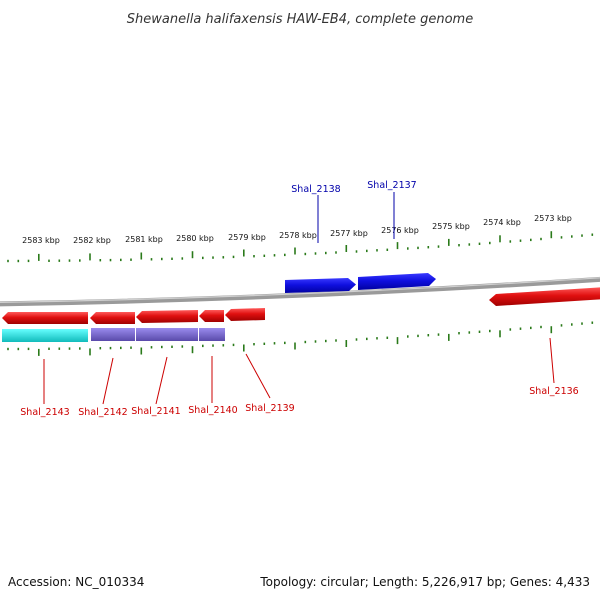 The height and width of the screenshot is (600, 600). Describe the element at coordinates (349, 233) in the screenshot. I see `scale-tick-label: 2577 kbp` at that location.